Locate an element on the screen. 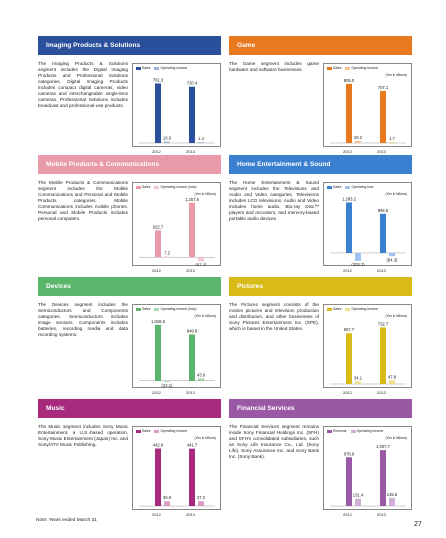 Image resolution: width=446 pixels, height=538 pixels. panel-title: Music is located at coordinates (129, 408).